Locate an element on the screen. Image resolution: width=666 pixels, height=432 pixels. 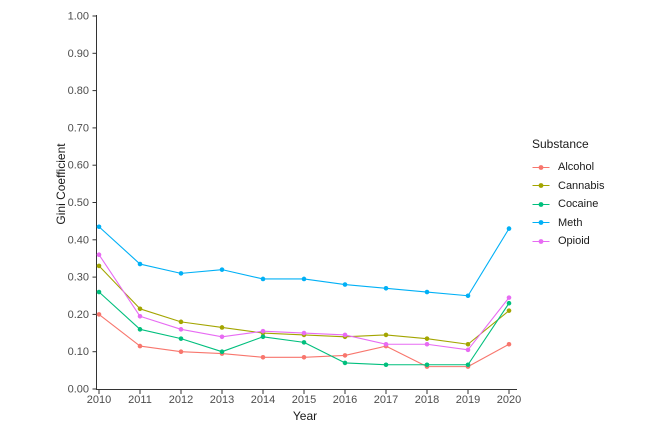
data-point-meth-2014 is located at coordinates (263, 279).